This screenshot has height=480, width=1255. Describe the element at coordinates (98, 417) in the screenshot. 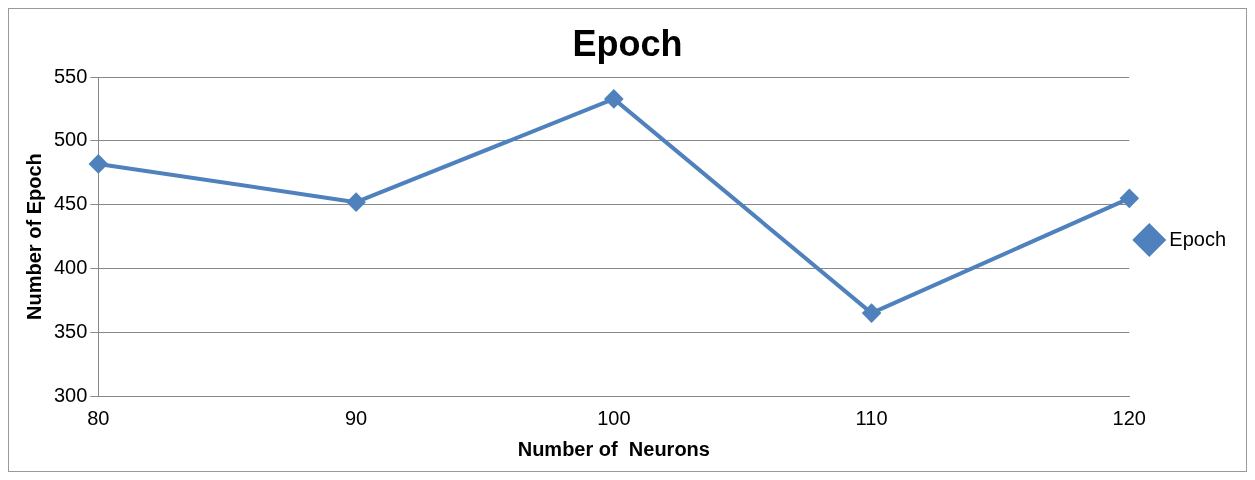

I see `x-tick-label: 80` at that location.